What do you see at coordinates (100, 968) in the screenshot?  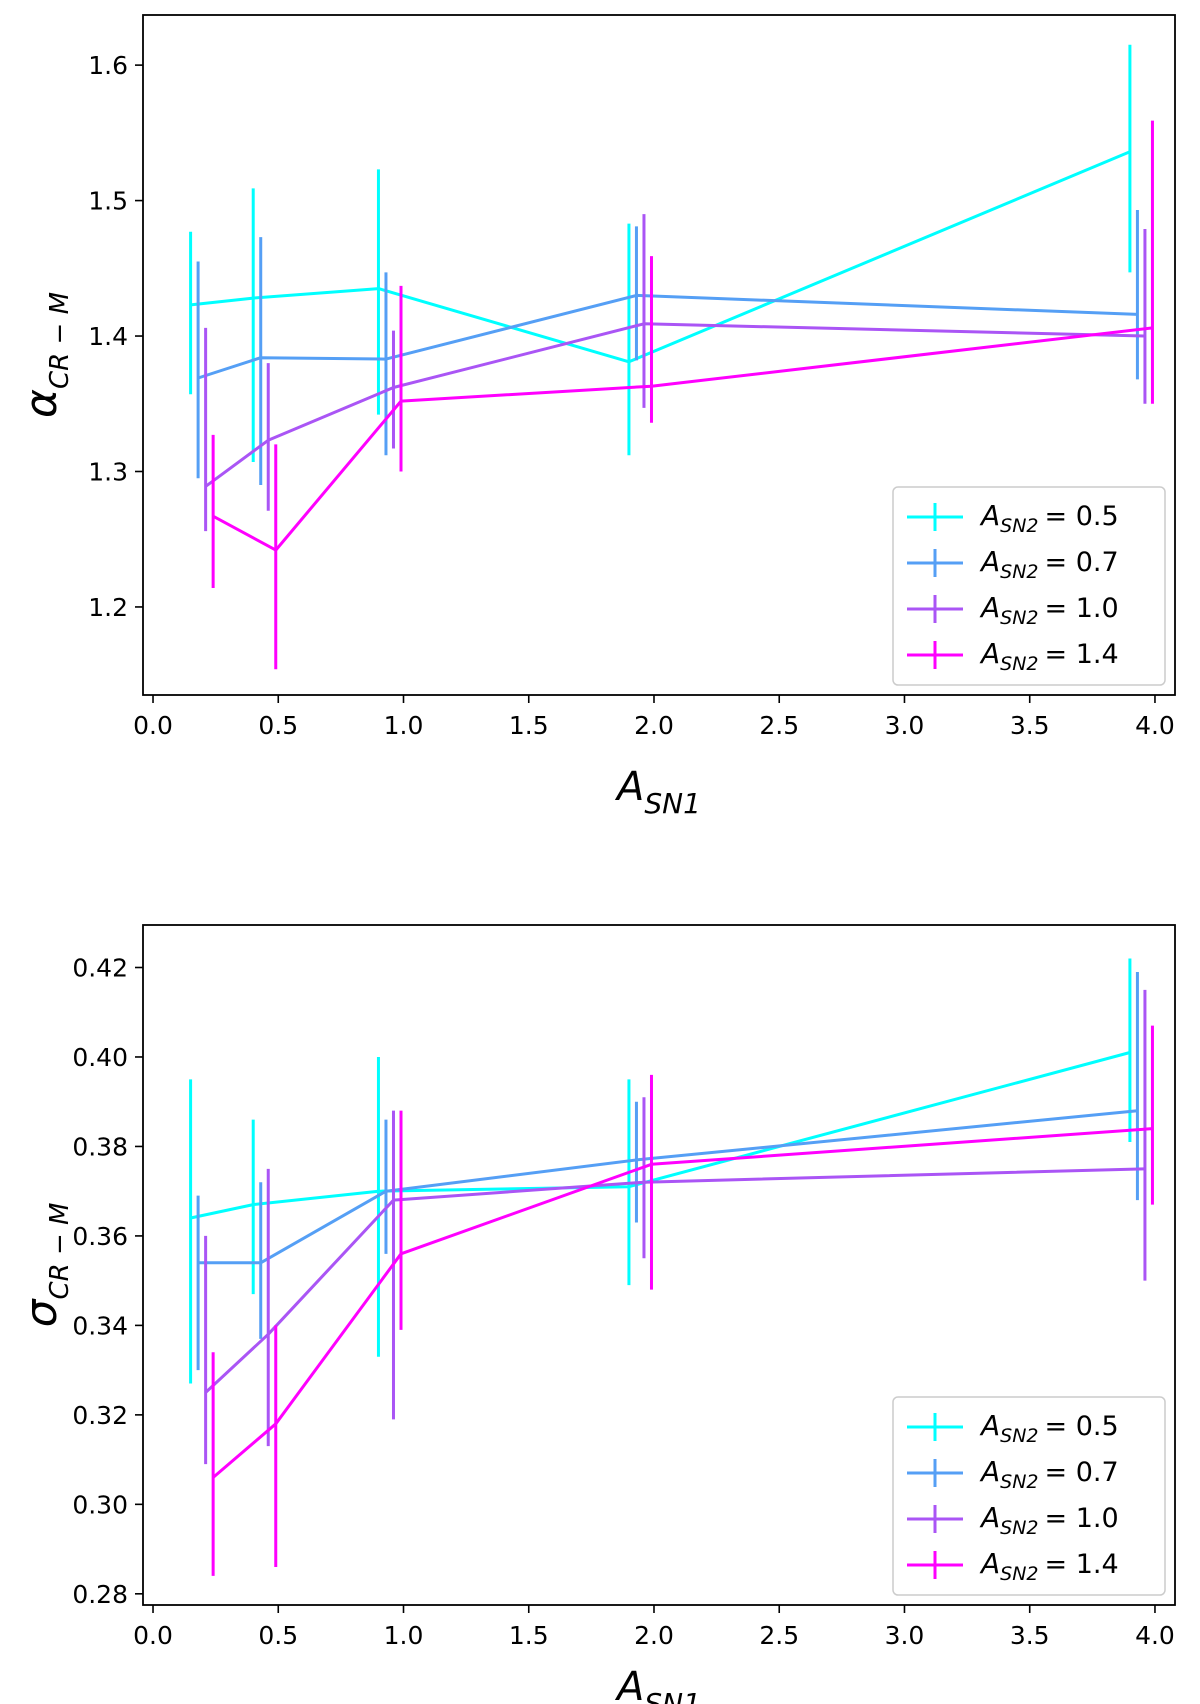 I see `y-tick-label: 0.42` at bounding box center [100, 968].